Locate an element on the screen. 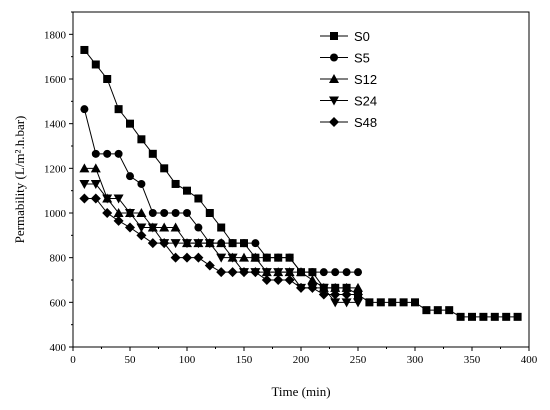 The height and width of the screenshot is (410, 550). legend-item-s24: S24 is located at coordinates (348, 101).